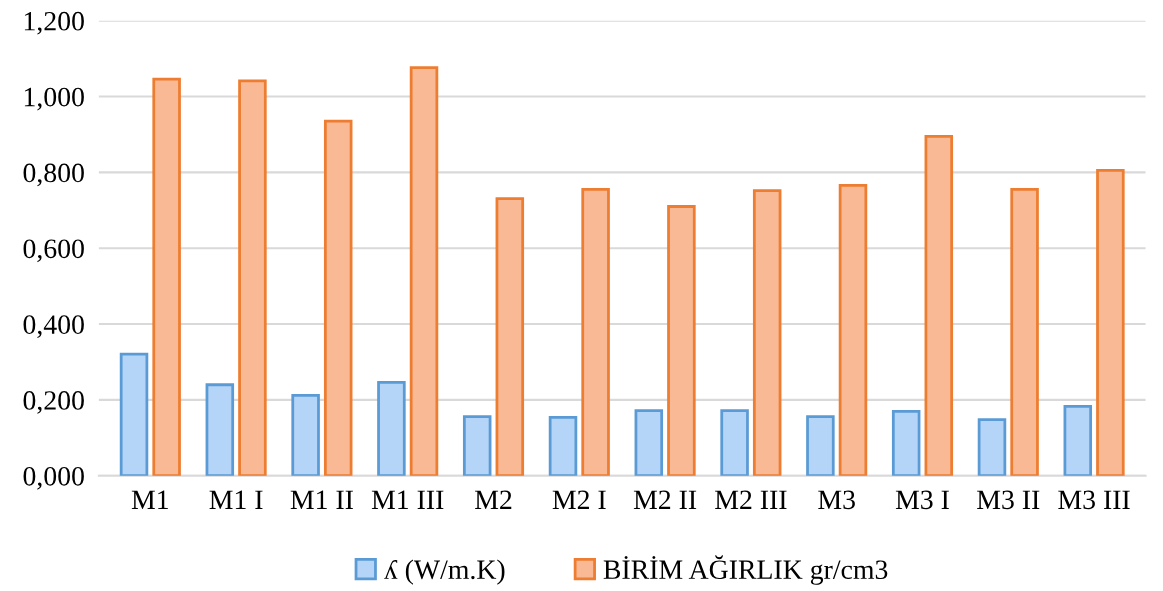  Describe the element at coordinates (53, 251) in the screenshot. I see `y-tick-label: 0,600` at that location.